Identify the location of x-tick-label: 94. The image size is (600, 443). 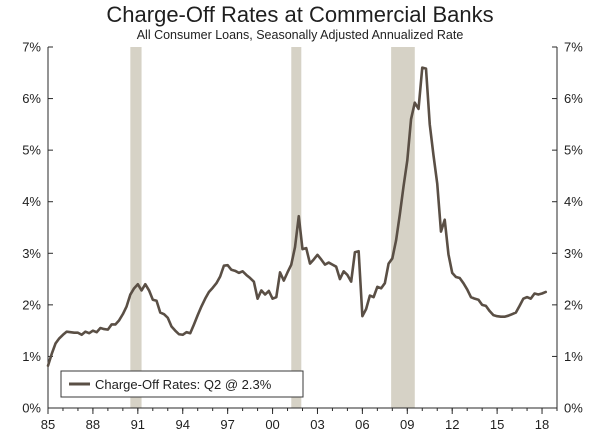
(183, 424).